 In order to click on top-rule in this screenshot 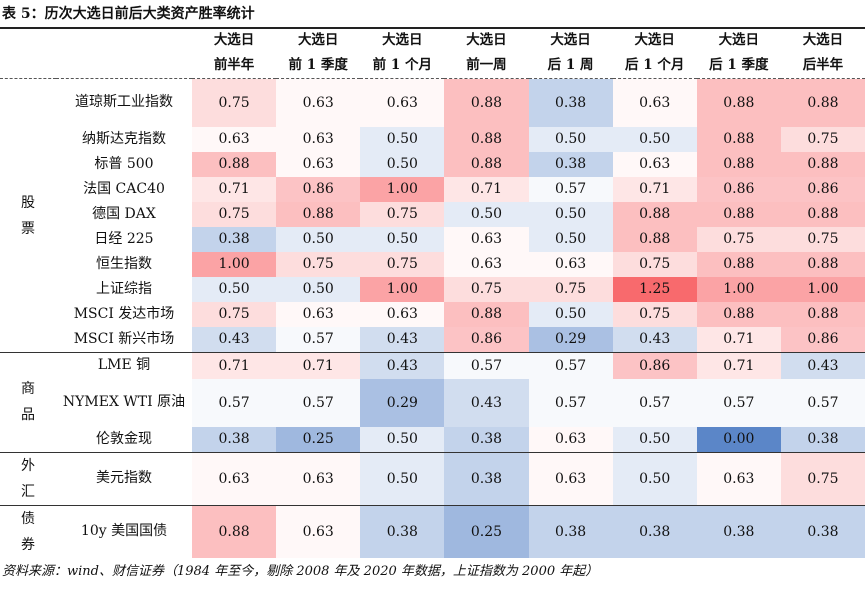, I will do `click(432, 28)`.